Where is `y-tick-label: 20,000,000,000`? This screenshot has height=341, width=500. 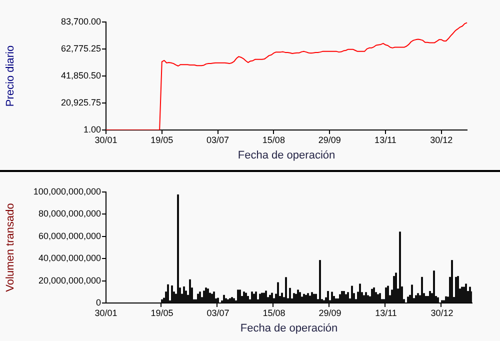
y-tick-label: 20,000,000,000 is located at coordinates (69, 280).